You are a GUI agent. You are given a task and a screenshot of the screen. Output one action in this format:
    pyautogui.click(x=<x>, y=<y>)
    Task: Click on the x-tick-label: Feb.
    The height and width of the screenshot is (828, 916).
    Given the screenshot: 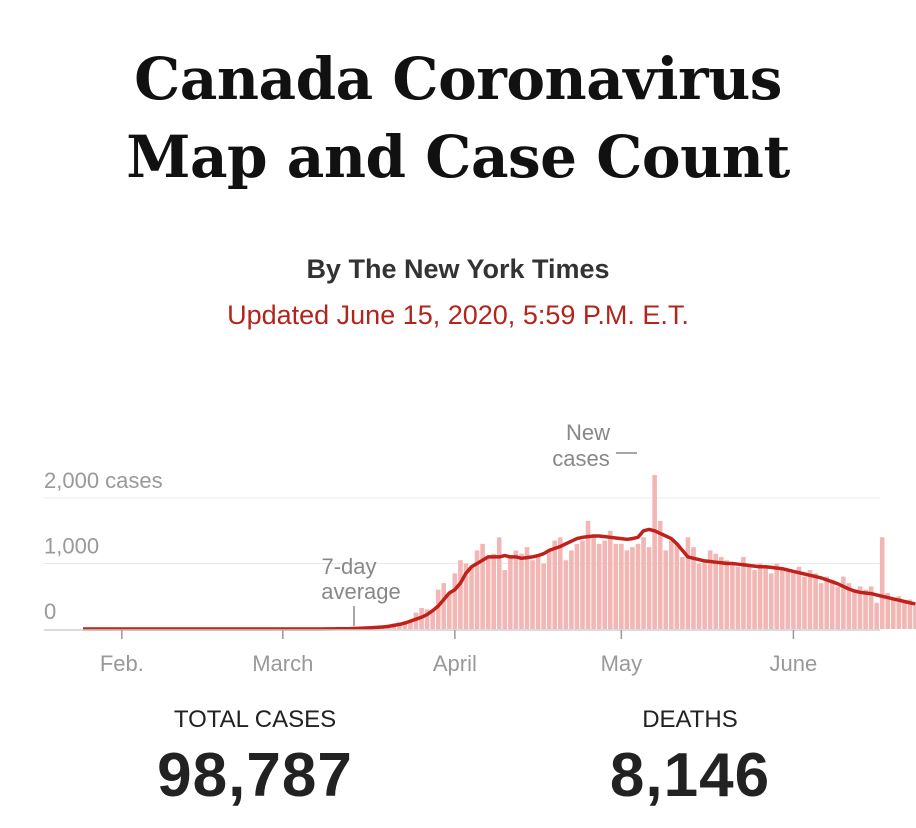 What is the action you would take?
    pyautogui.click(x=122, y=663)
    